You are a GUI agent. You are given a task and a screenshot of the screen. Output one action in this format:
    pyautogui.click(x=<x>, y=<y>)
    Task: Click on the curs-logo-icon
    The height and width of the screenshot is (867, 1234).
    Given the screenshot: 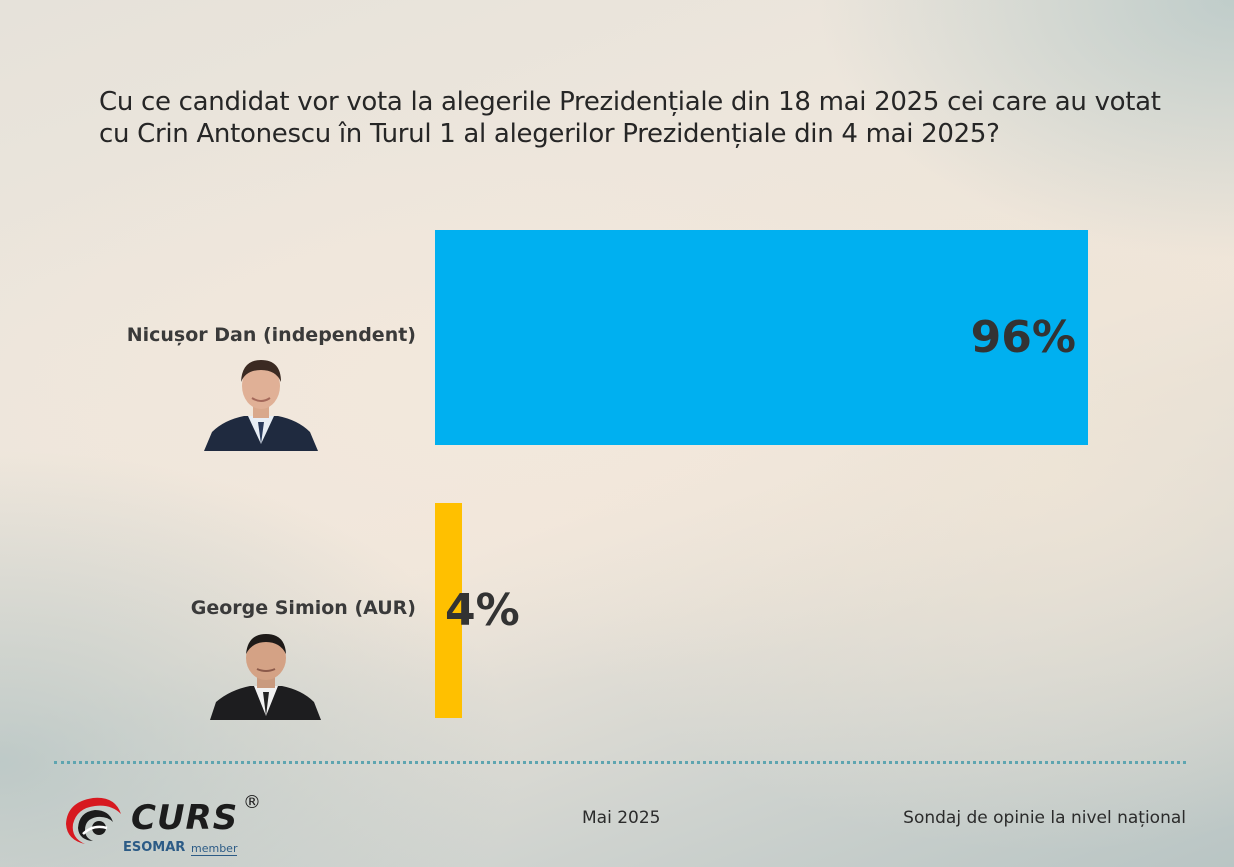 What is the action you would take?
    pyautogui.click(x=93, y=820)
    